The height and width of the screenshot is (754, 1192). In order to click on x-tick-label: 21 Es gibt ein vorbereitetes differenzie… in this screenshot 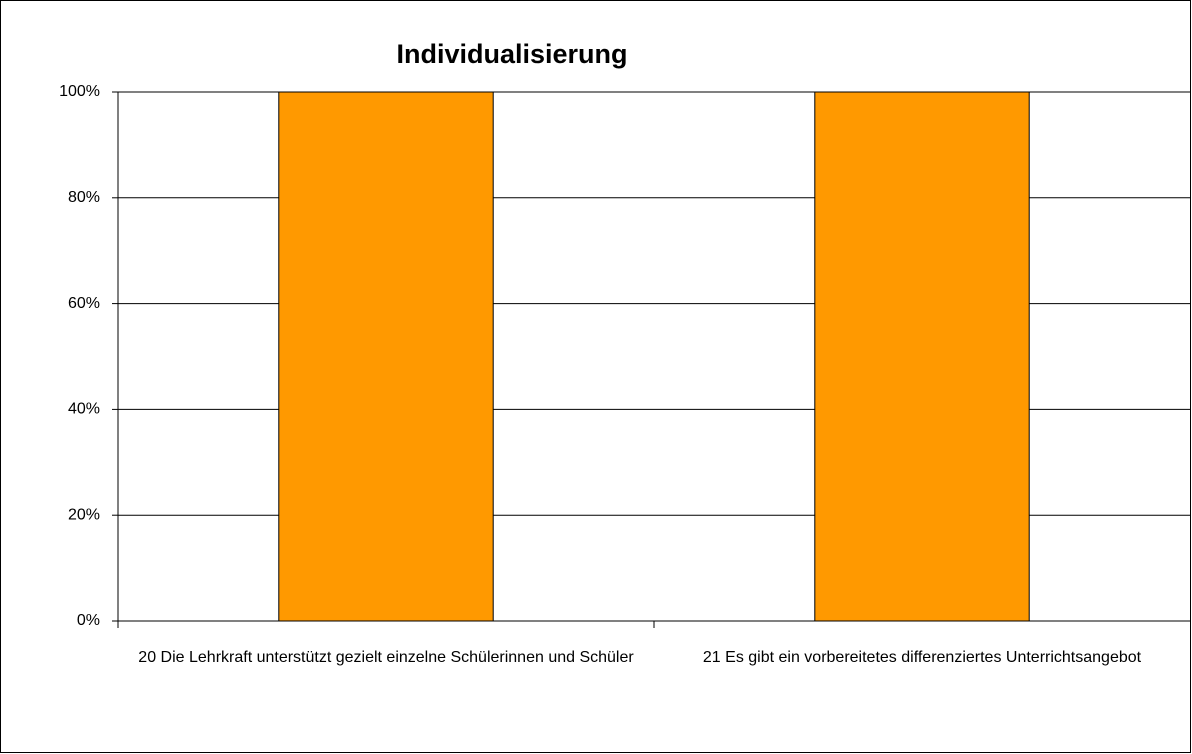, I will do `click(922, 657)`.